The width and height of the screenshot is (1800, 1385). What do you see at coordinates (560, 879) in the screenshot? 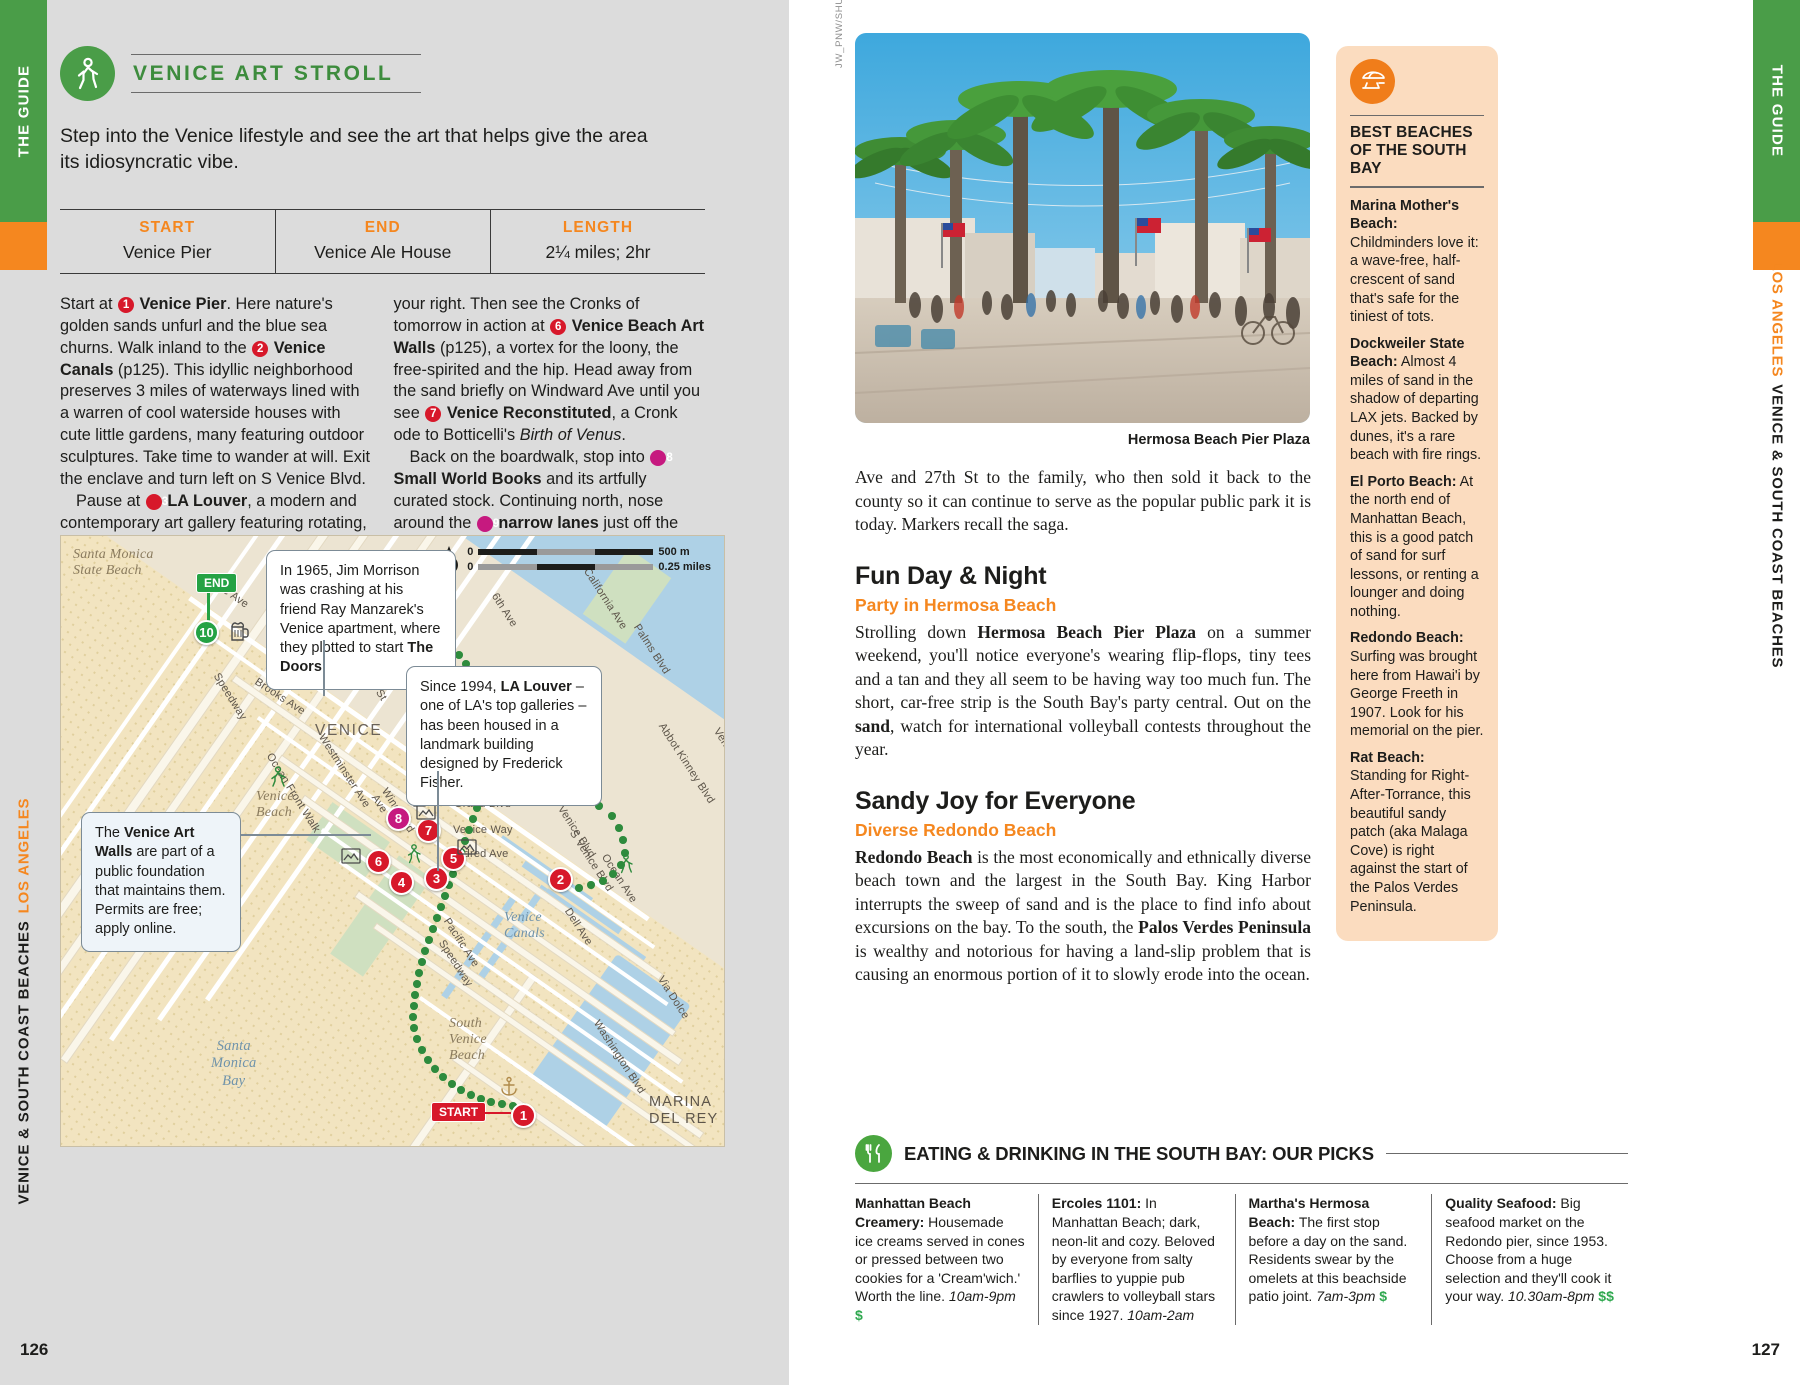
I see `map-pin-2: 2` at bounding box center [560, 879].